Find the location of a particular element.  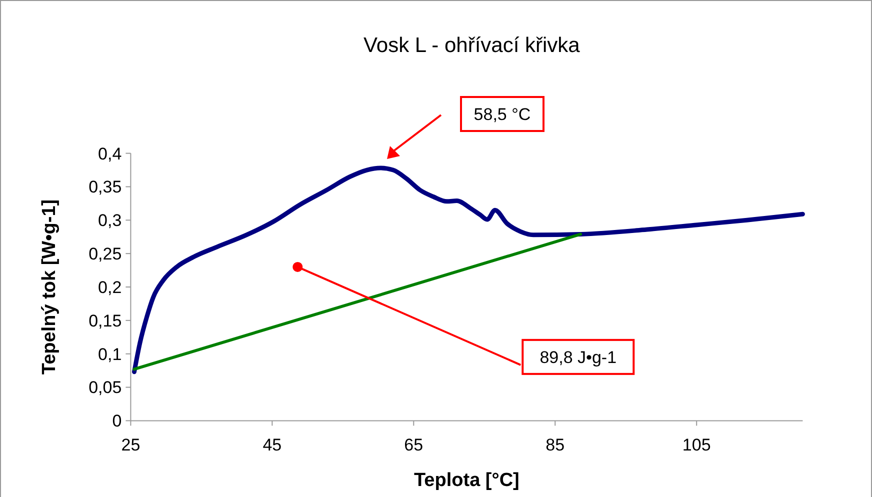

y-tick-label: 0,35 is located at coordinates (105, 187).